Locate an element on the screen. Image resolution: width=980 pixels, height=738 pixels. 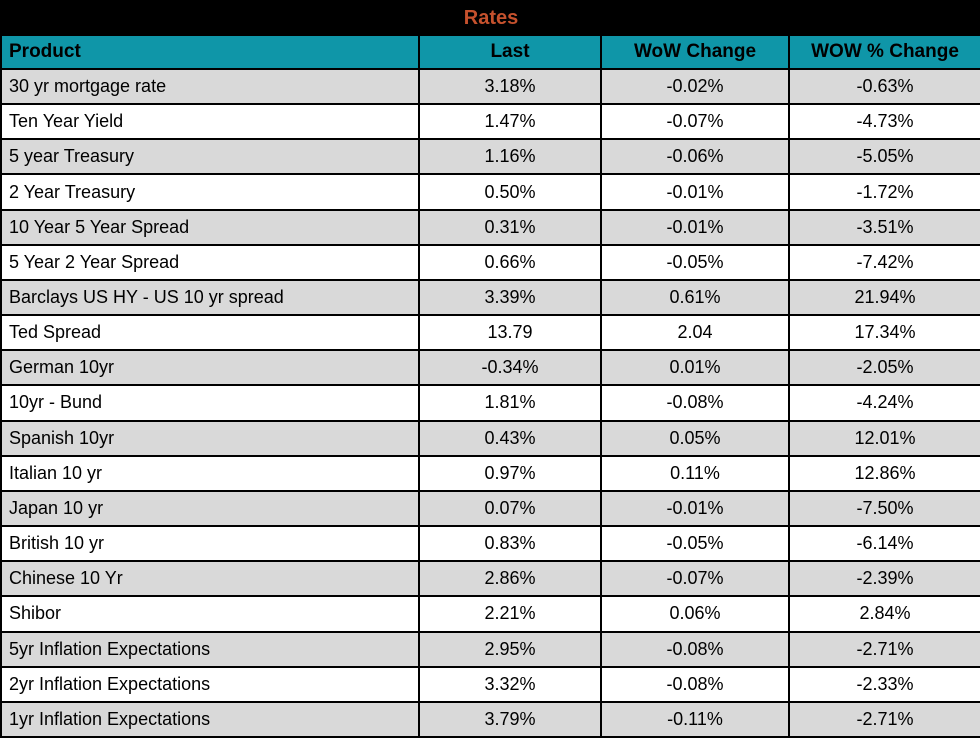
value-cell: -7.50% is located at coordinates (883, 508).